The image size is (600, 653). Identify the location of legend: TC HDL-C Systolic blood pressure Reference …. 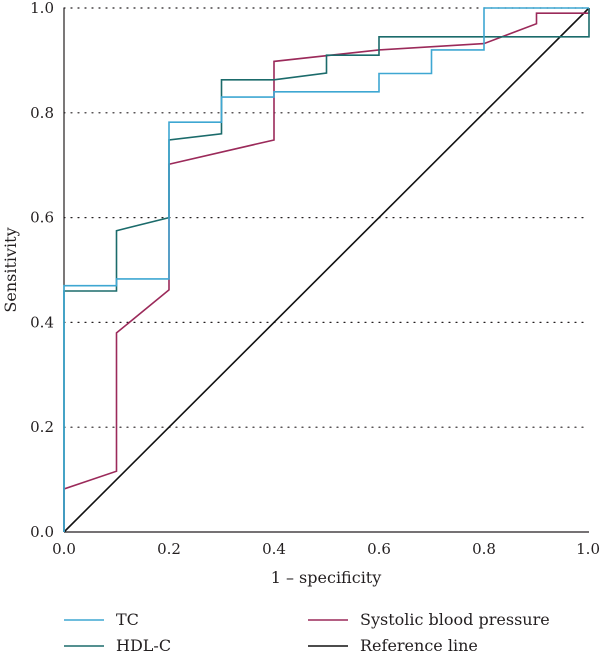
(307, 631).